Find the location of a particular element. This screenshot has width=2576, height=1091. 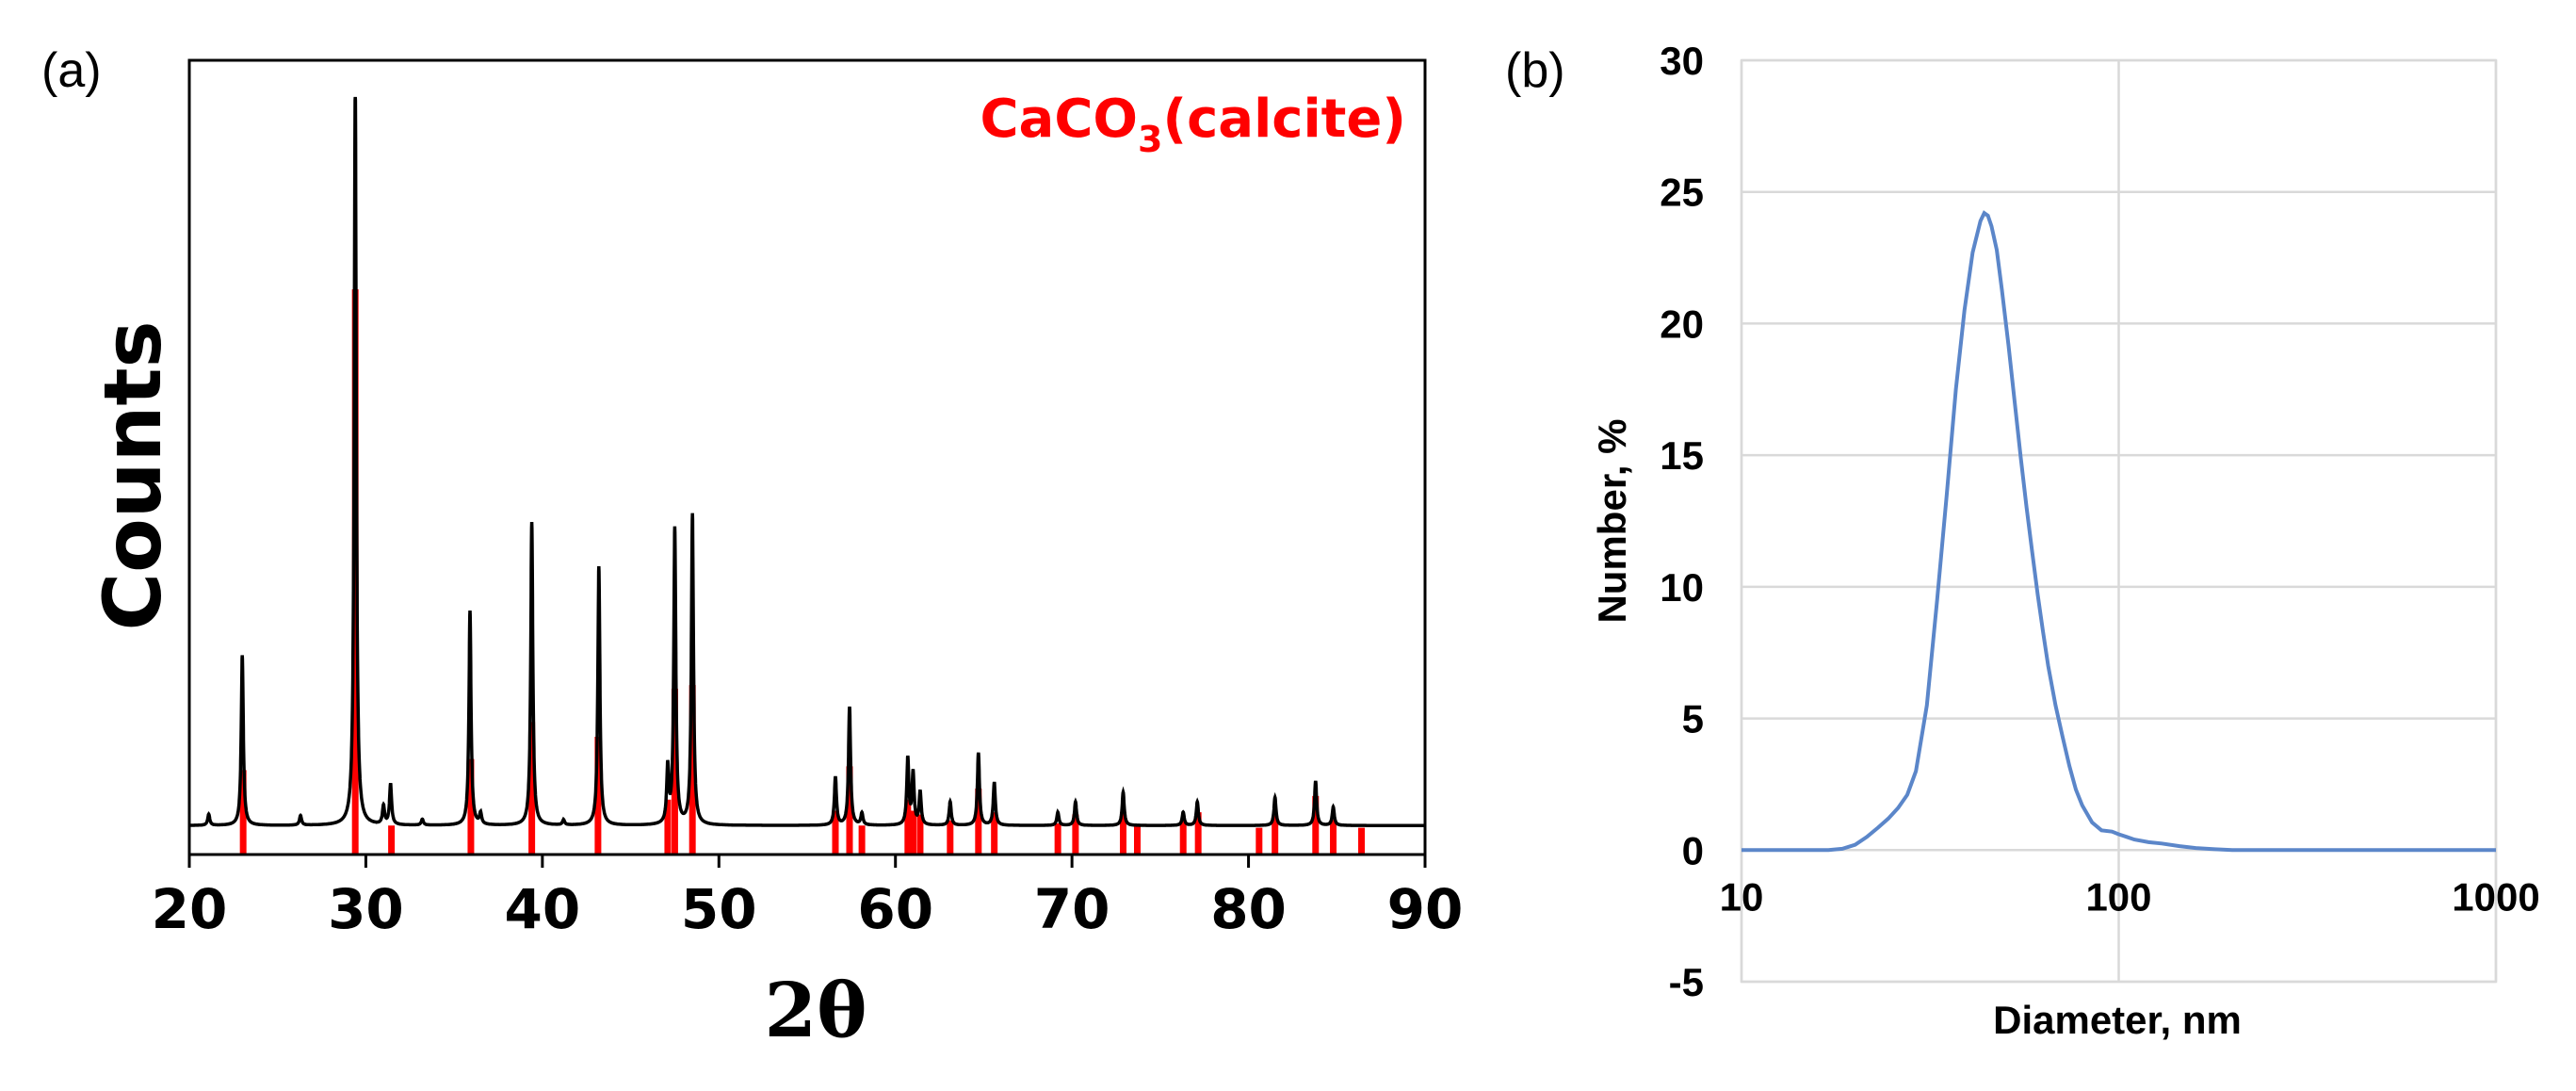

y-tick-label: 0 is located at coordinates (1693, 850).